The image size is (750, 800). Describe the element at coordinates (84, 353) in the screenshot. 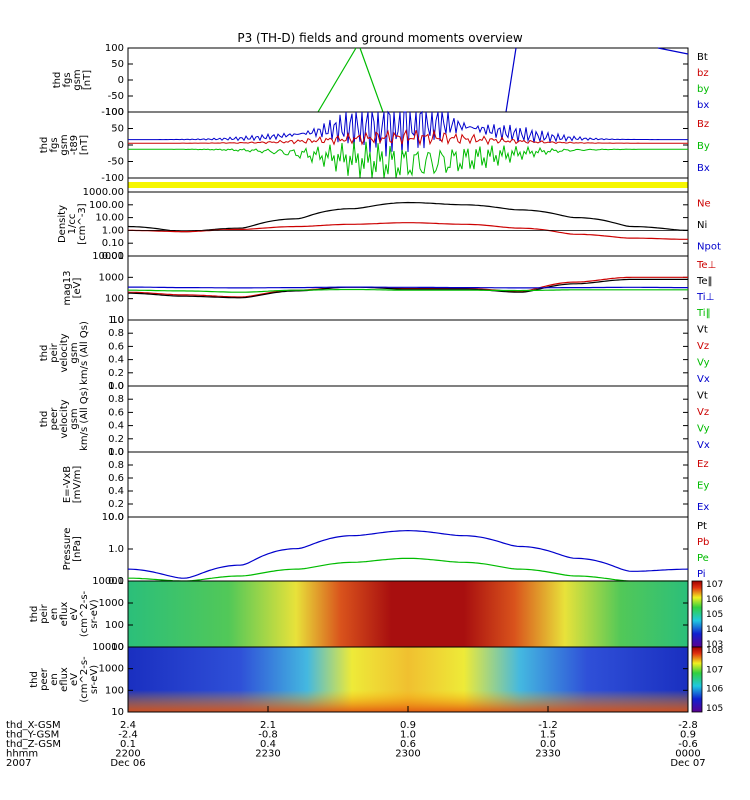

I see `y-axis-label: km/s (All Qs)` at that location.